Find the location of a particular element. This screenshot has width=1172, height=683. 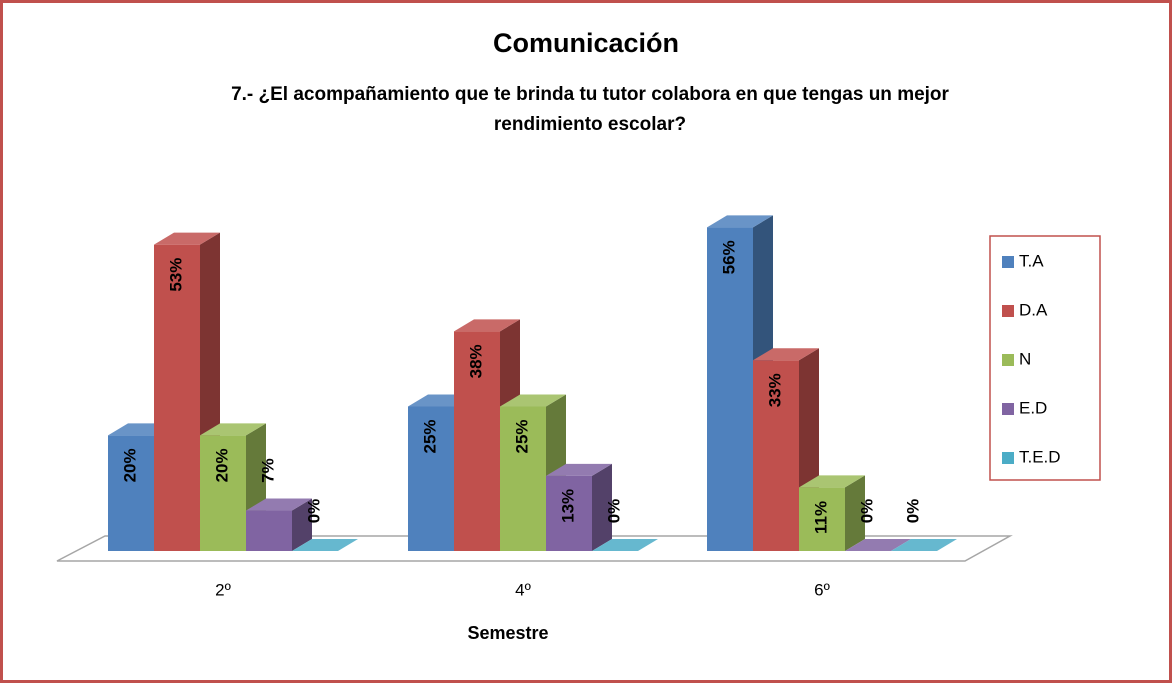

x-tick-label: 2º is located at coordinates (223, 589).